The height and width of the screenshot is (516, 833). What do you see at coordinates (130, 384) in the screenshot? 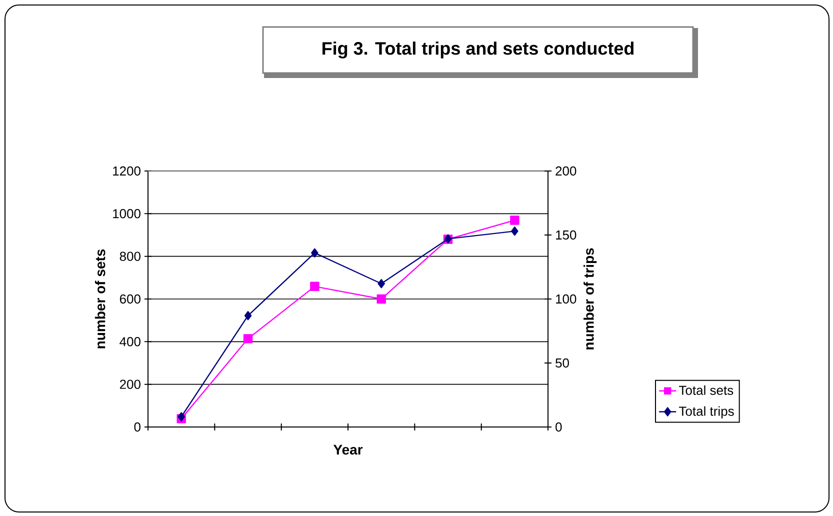
I see `y-tick-label: 200` at bounding box center [130, 384].